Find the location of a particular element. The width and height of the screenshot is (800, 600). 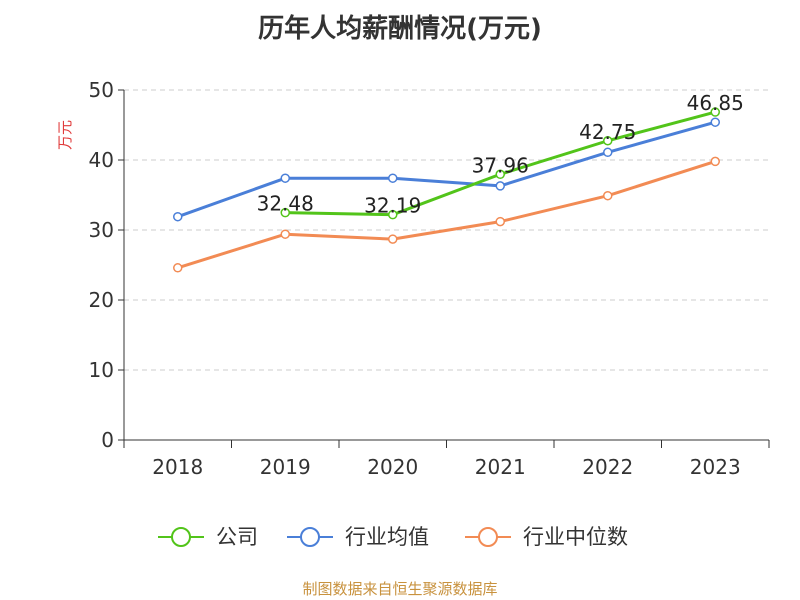

y-tick-label: 50 is located at coordinates (101, 90).